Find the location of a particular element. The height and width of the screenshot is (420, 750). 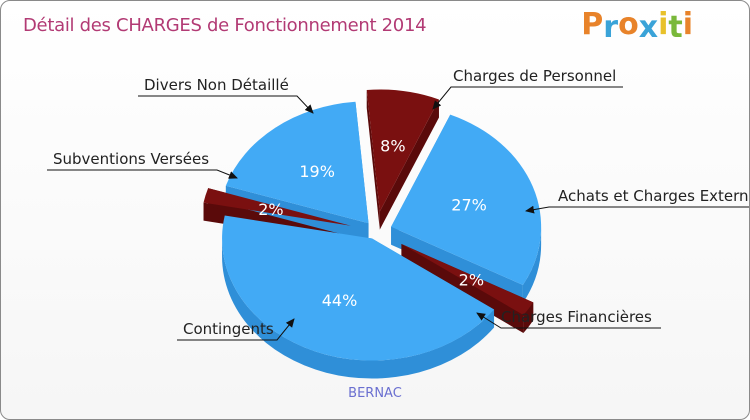

slice-percent-label: 44% is located at coordinates (340, 300).